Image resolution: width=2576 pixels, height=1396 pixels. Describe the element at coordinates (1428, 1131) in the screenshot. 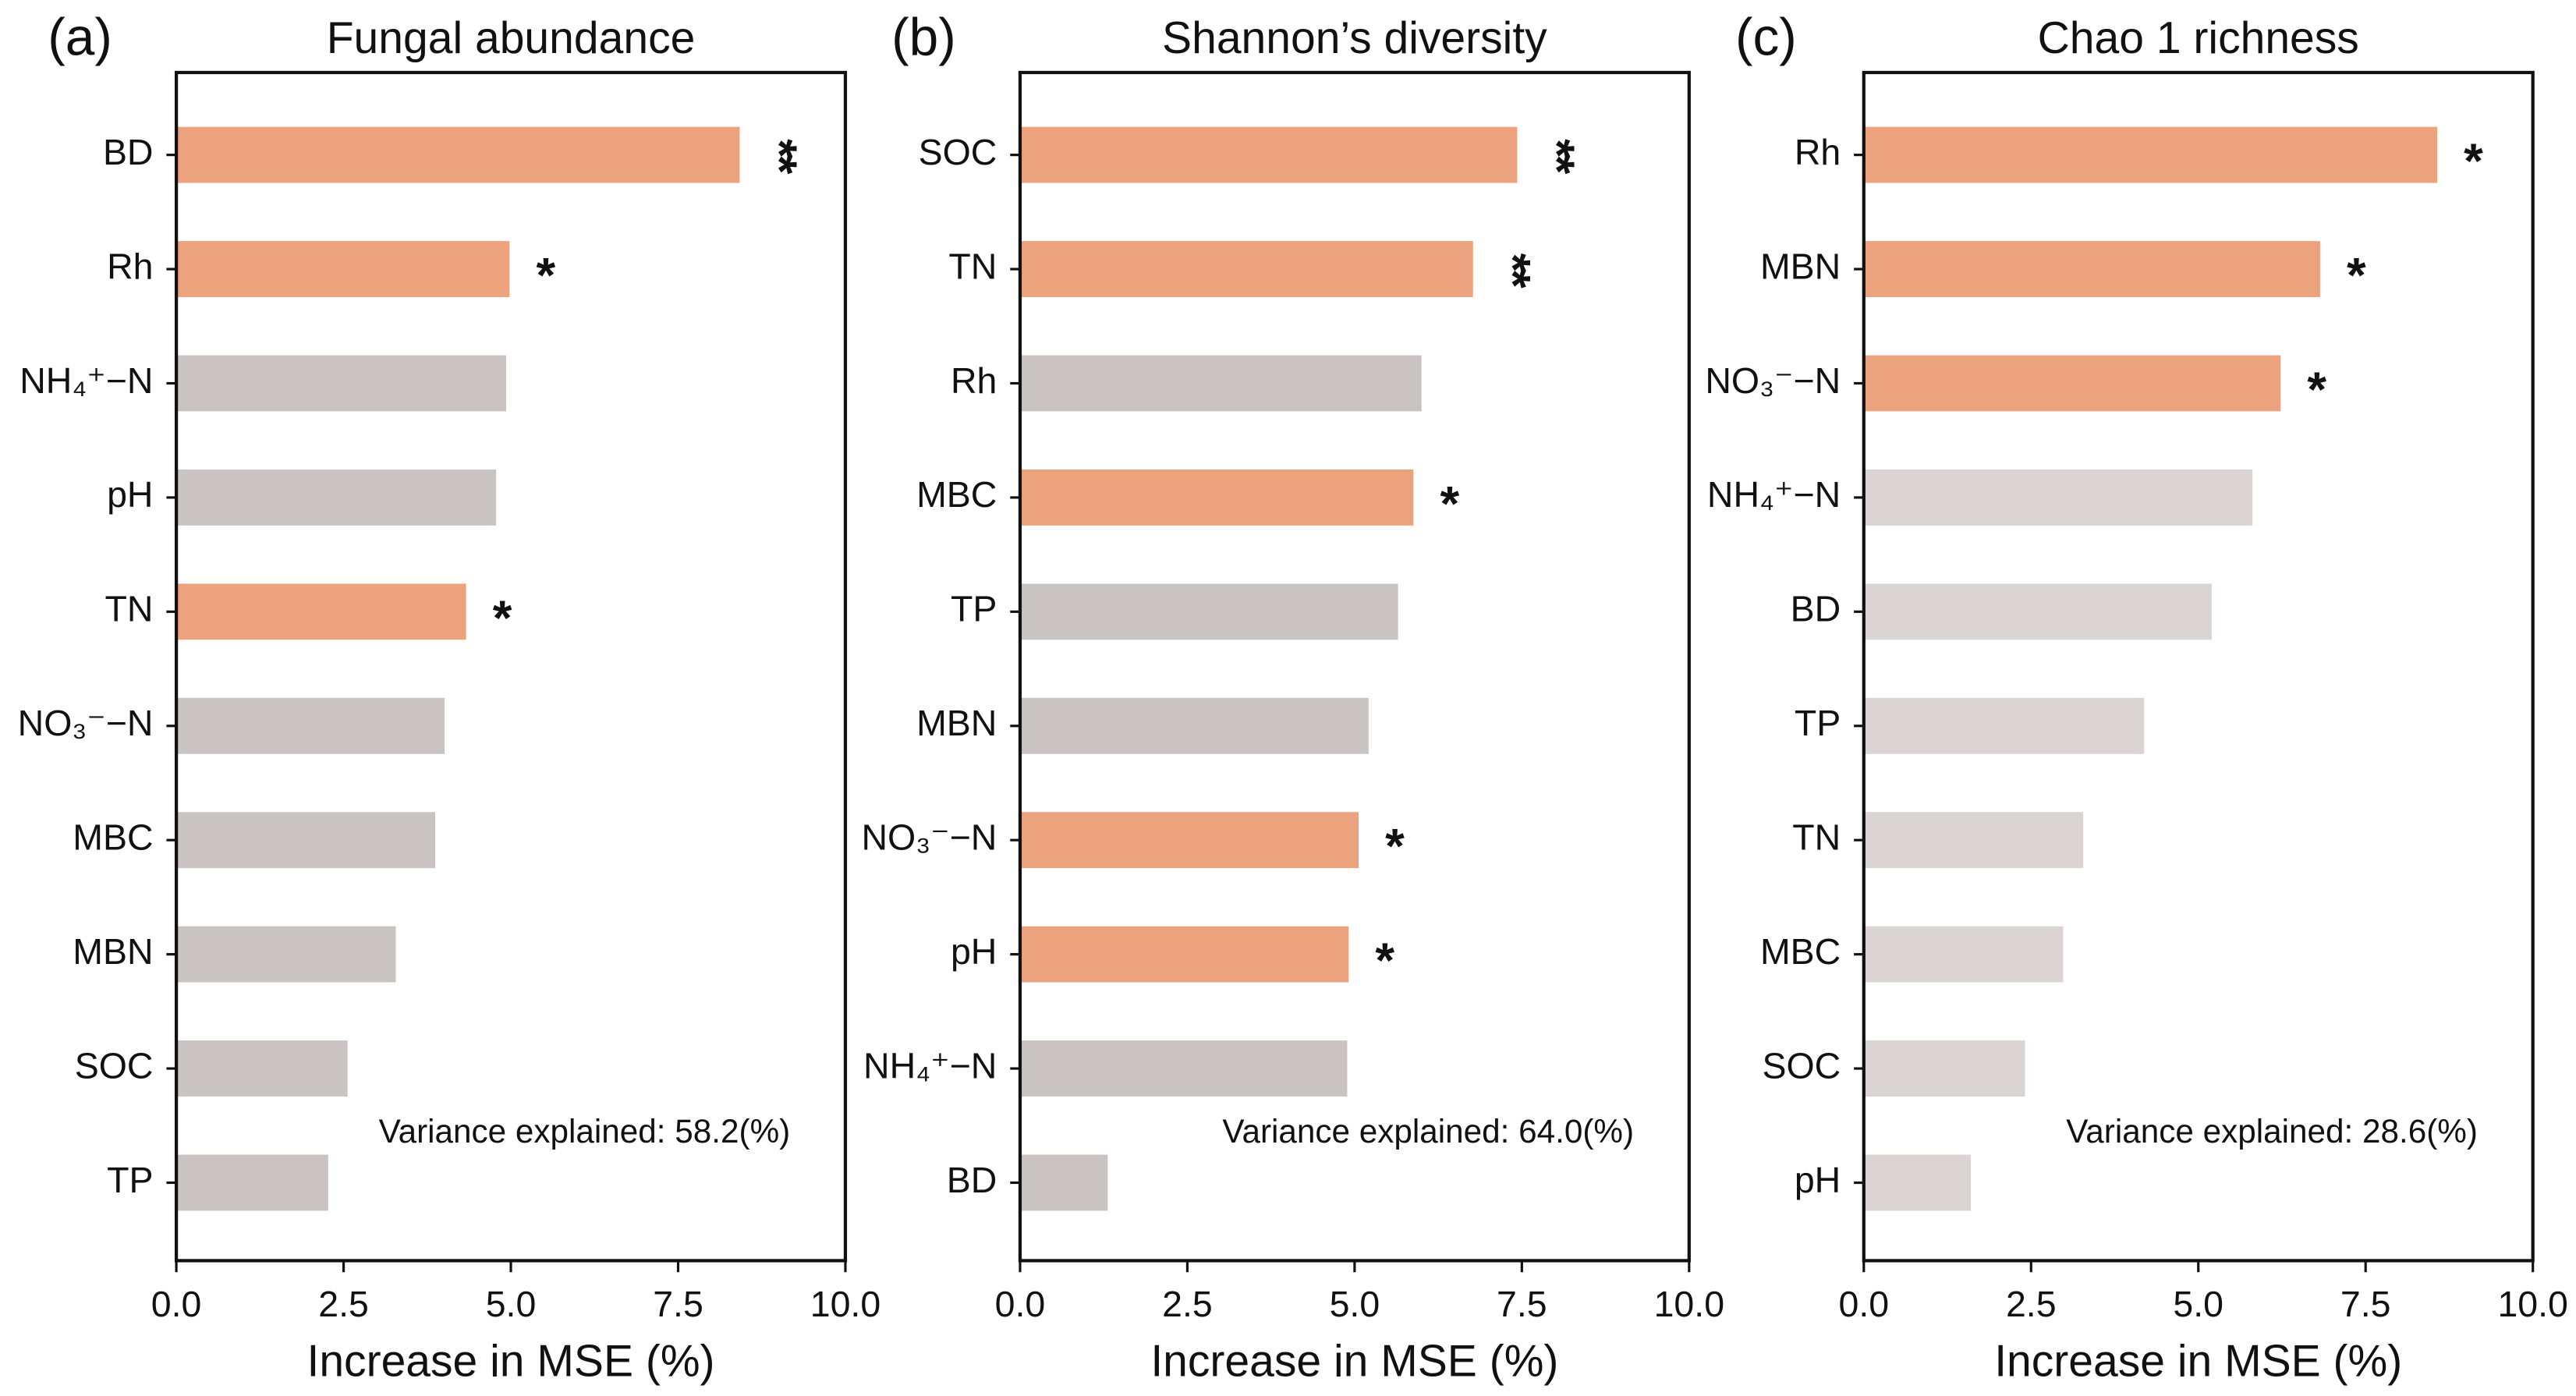

I see `annotation: Variance explained: 64.0(%)` at that location.